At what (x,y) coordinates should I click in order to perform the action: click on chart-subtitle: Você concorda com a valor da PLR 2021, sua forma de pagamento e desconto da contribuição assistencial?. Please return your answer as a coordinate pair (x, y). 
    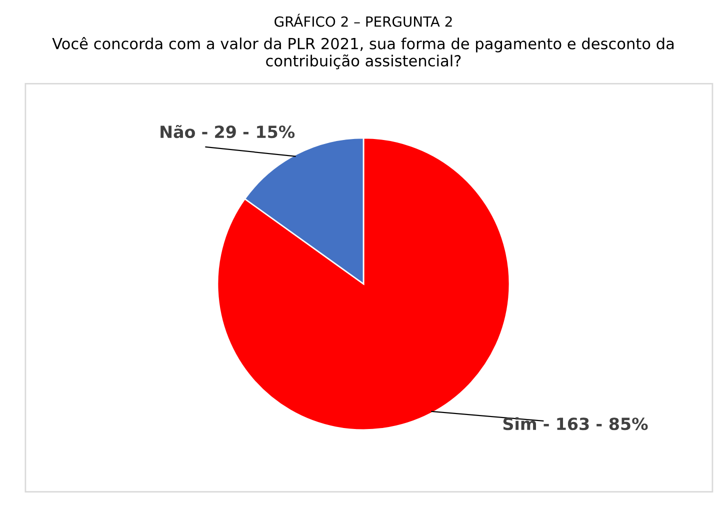
    Looking at the image, I should click on (363, 53).